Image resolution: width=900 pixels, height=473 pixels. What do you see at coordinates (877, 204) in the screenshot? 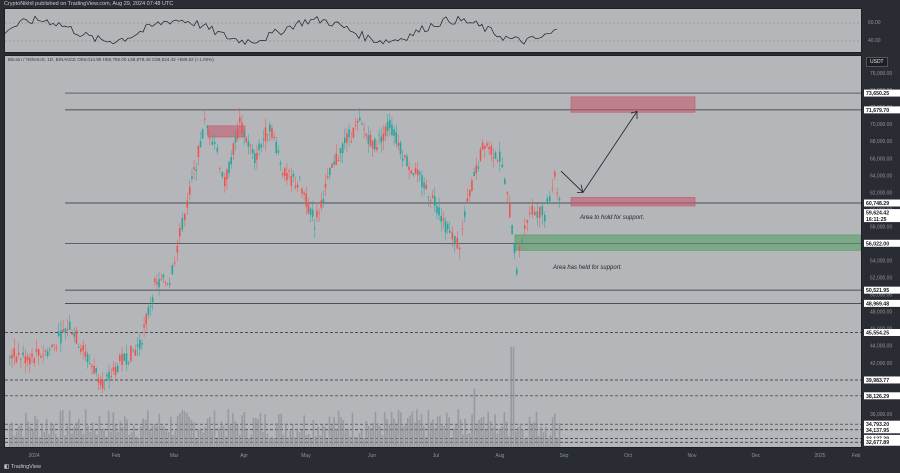
I see `level-price-label: 60,748.29` at bounding box center [877, 204].